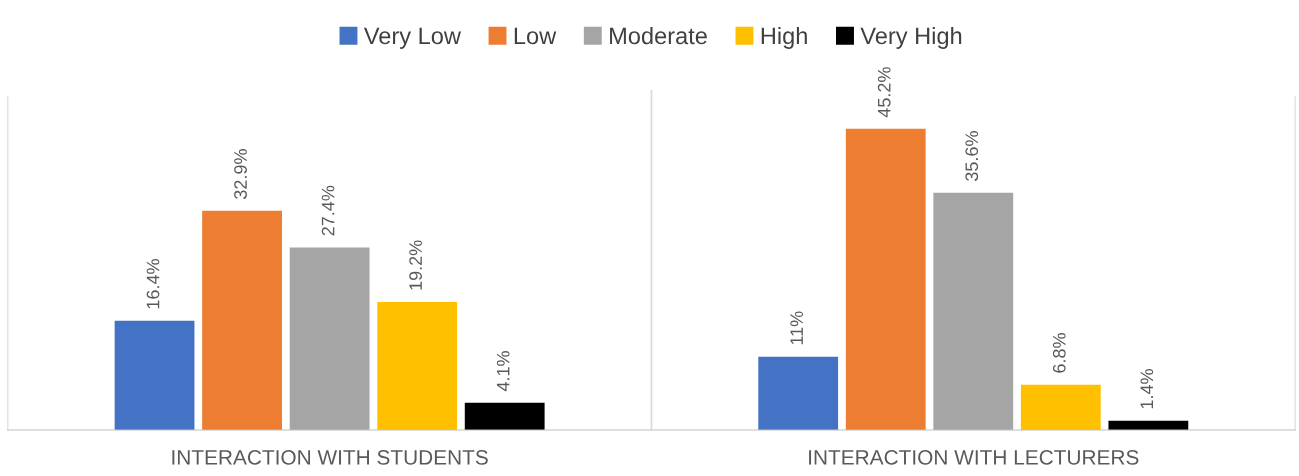  Describe the element at coordinates (535, 36) in the screenshot. I see `legend-label: Low` at that location.